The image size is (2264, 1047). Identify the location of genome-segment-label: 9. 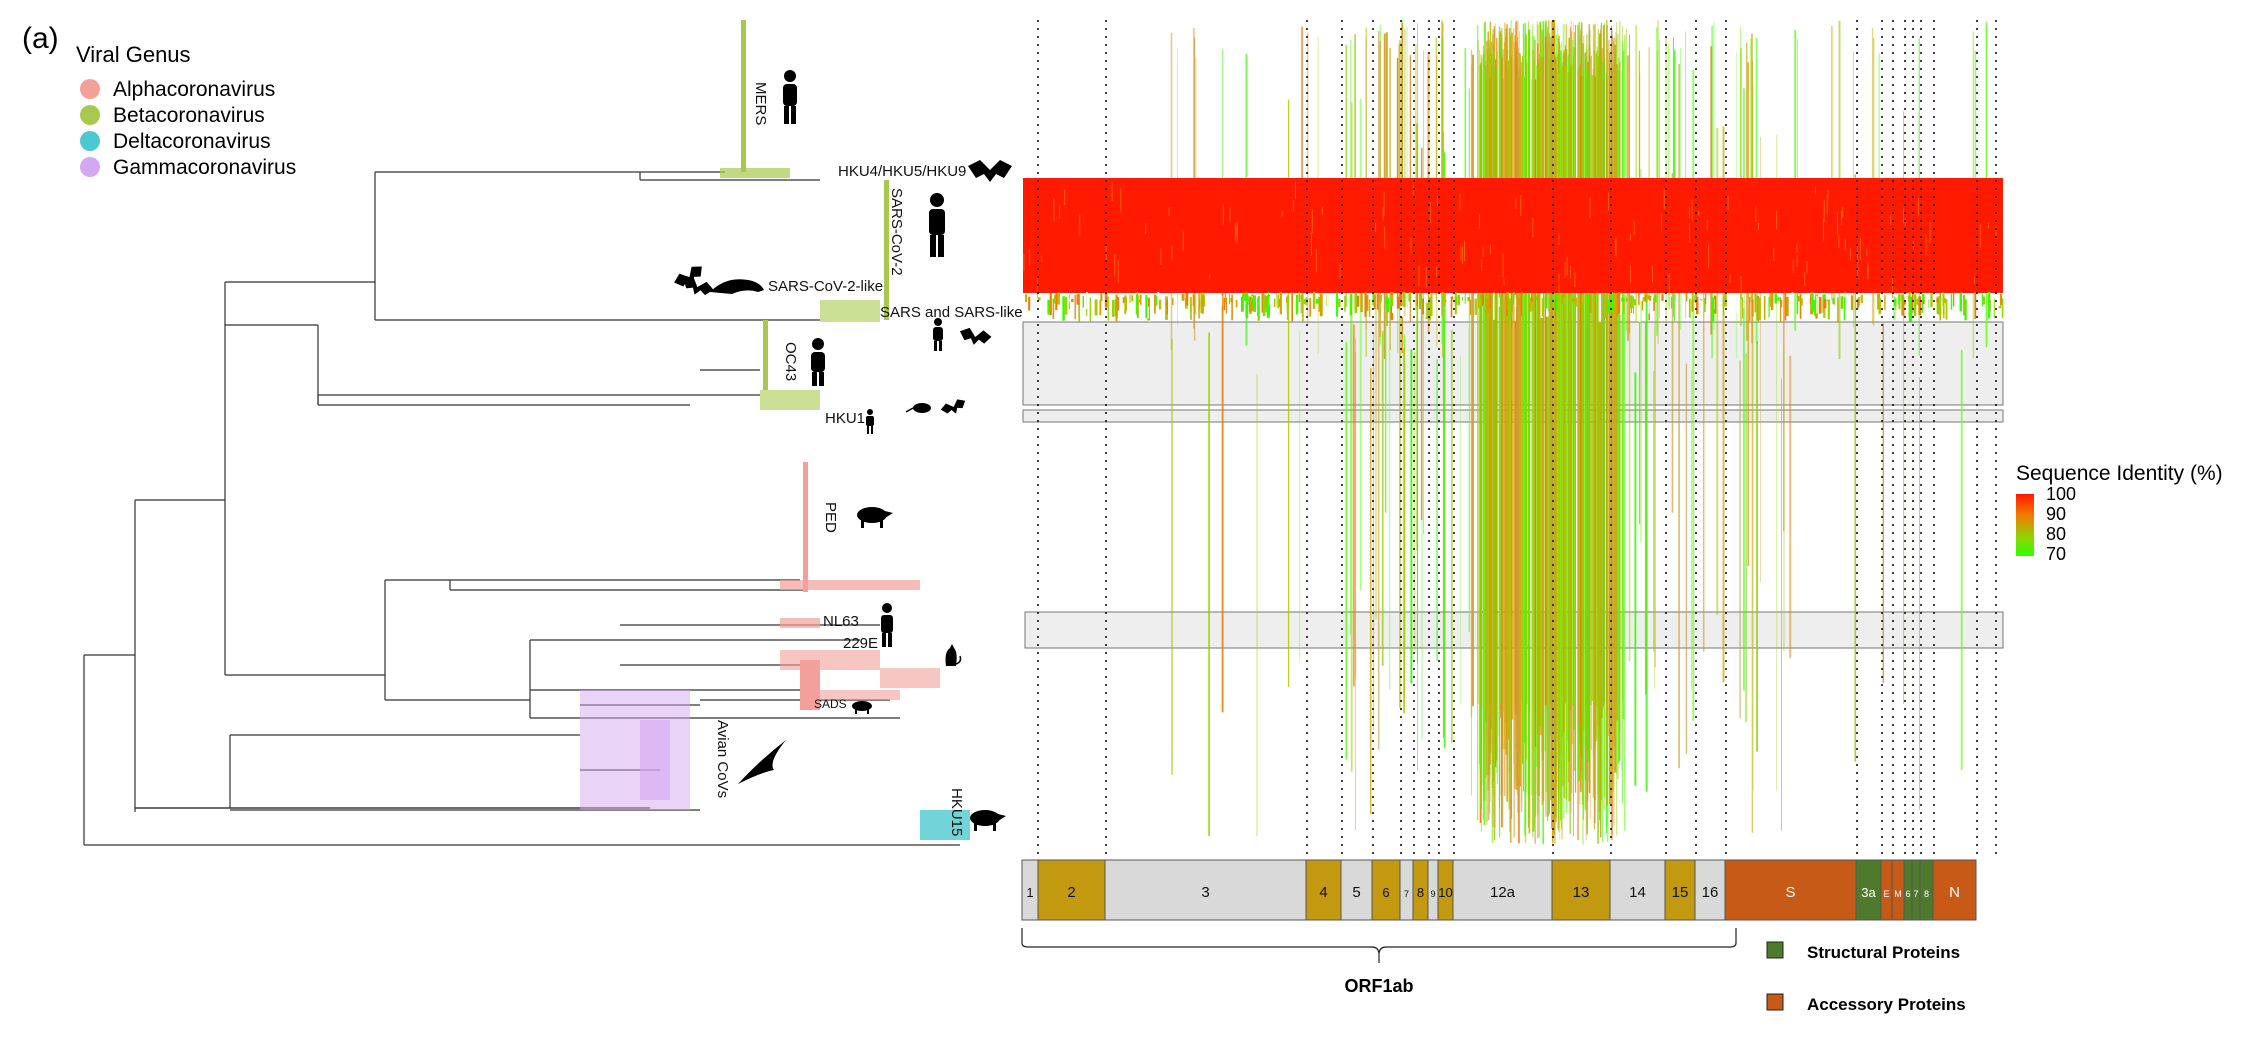
(1432, 894).